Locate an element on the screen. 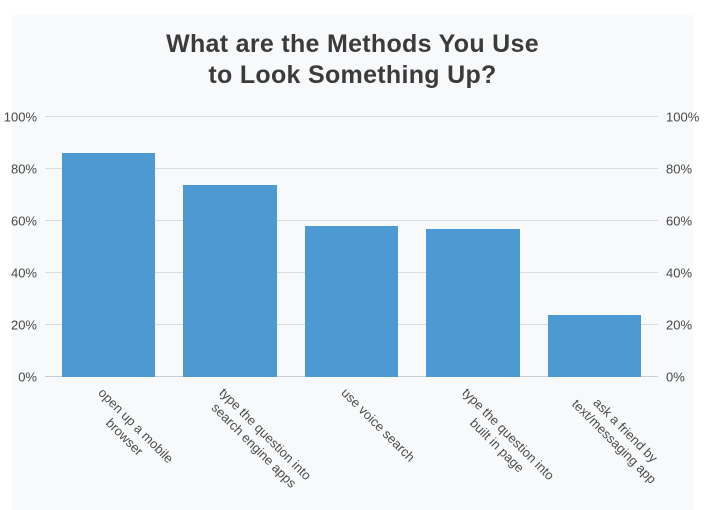 The width and height of the screenshot is (706, 510). y-tick-left-60: 60% is located at coordinates (23, 221).